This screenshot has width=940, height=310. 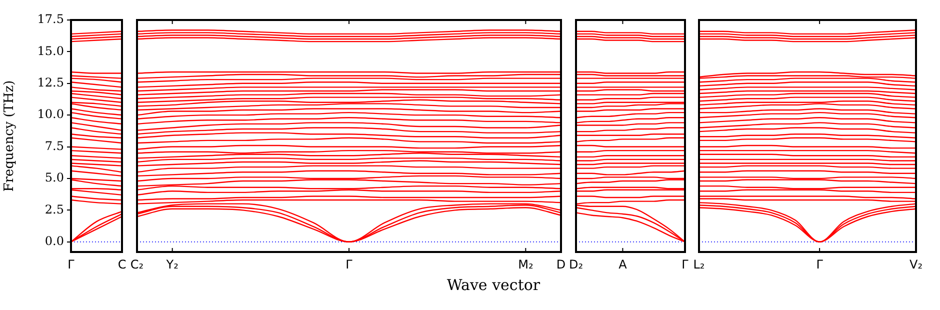 What do you see at coordinates (699, 264) in the screenshot?
I see `x-tick-label: L₂` at bounding box center [699, 264].